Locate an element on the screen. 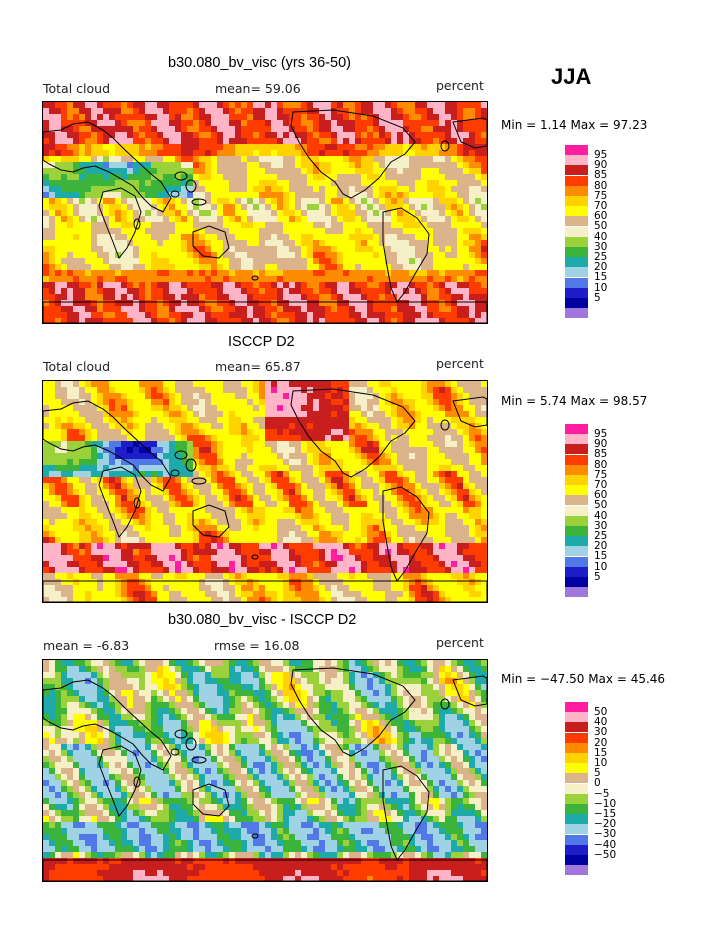 The image size is (723, 935). panel-1-mean: mean= 59.06 is located at coordinates (258, 88).